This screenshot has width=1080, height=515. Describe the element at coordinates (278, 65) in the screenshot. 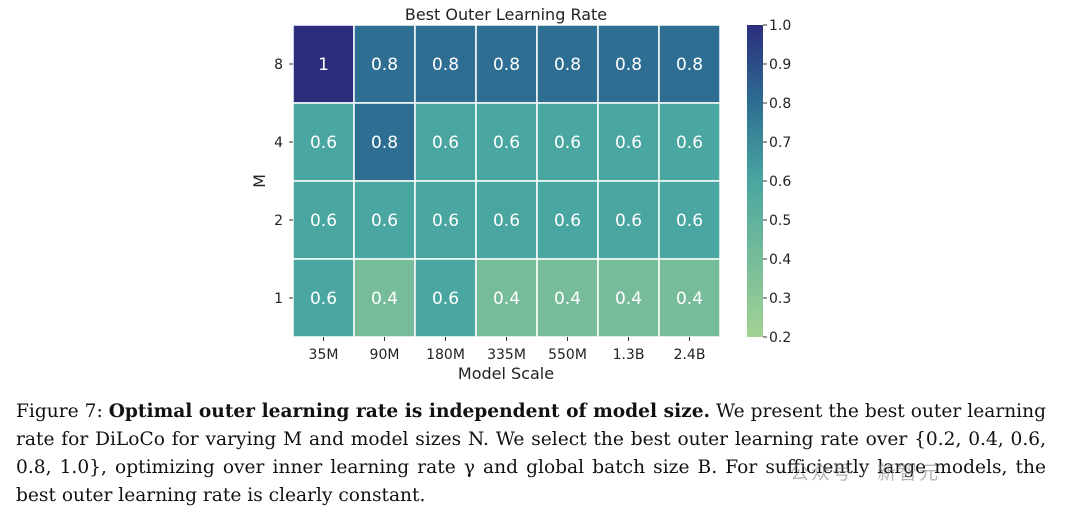

I see `y-tick-label: 8` at that location.